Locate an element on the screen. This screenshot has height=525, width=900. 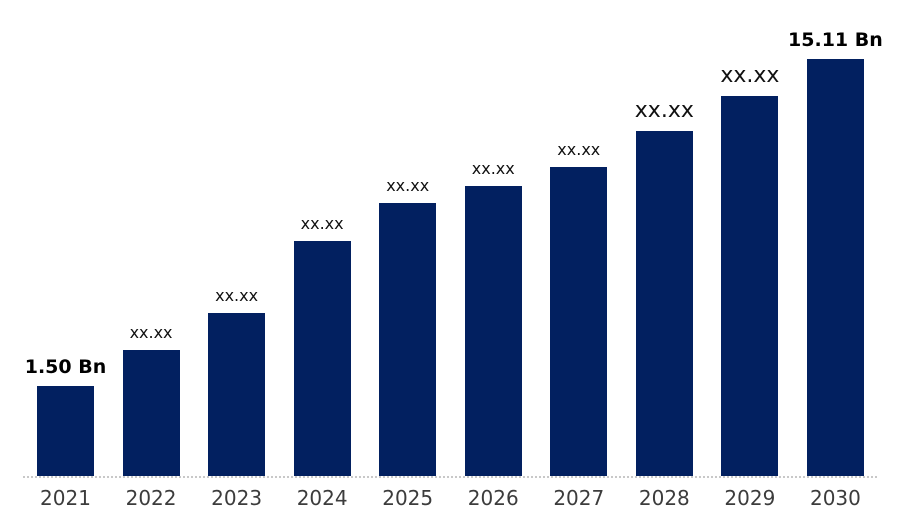
bar-2022: xx.xx is located at coordinates (151, 400).